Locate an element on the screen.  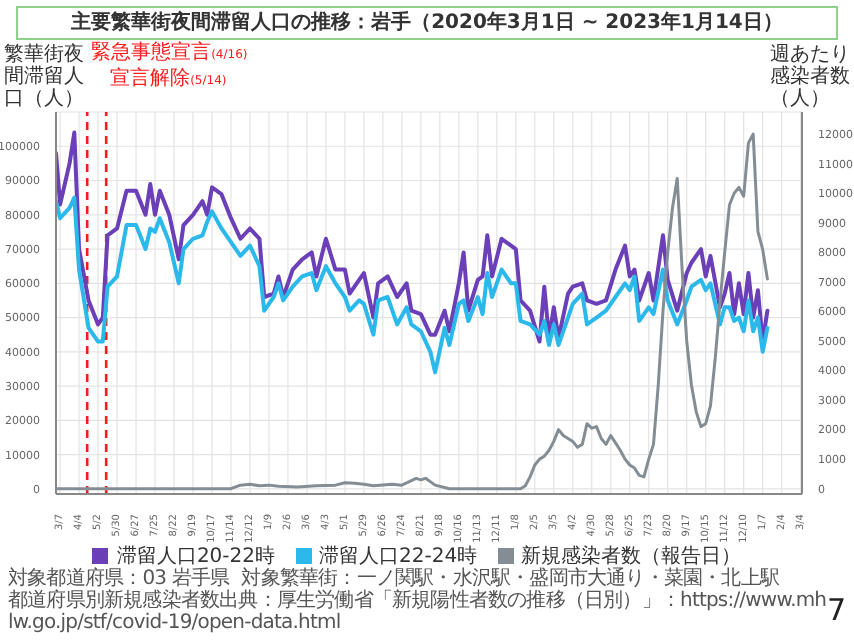
text: 都道府県別新規感染者数出典：厚生労働省「新規陽性者数の推移（日別）」：https://www.mhlw.go.jp/stf/covid-19/open-data.html is located at coordinates (418, 612).